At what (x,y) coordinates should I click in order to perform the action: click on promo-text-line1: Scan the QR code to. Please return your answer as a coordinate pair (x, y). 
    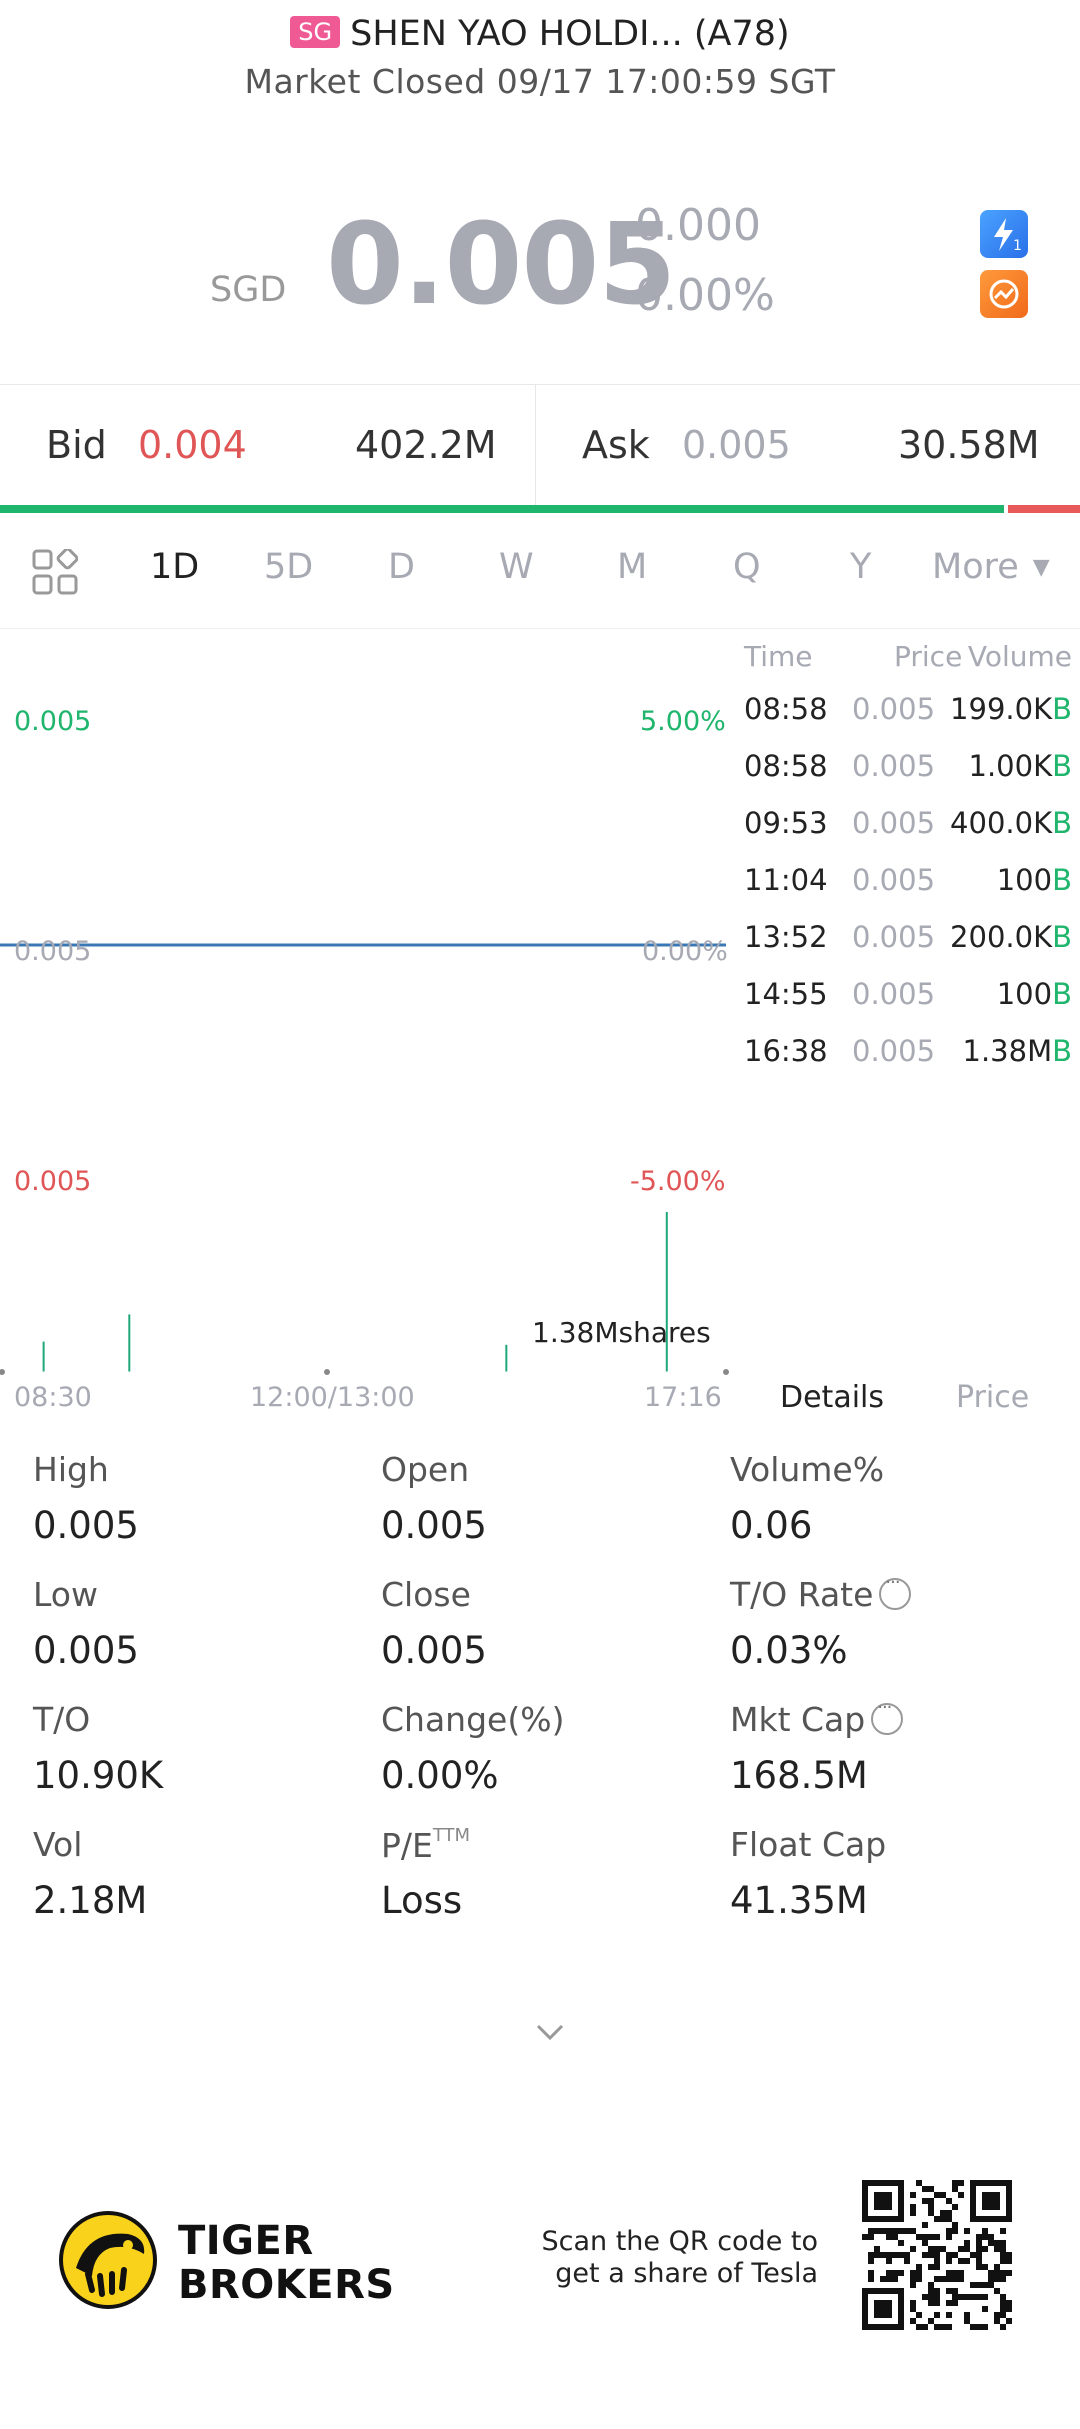
    Looking at the image, I should click on (679, 2241).